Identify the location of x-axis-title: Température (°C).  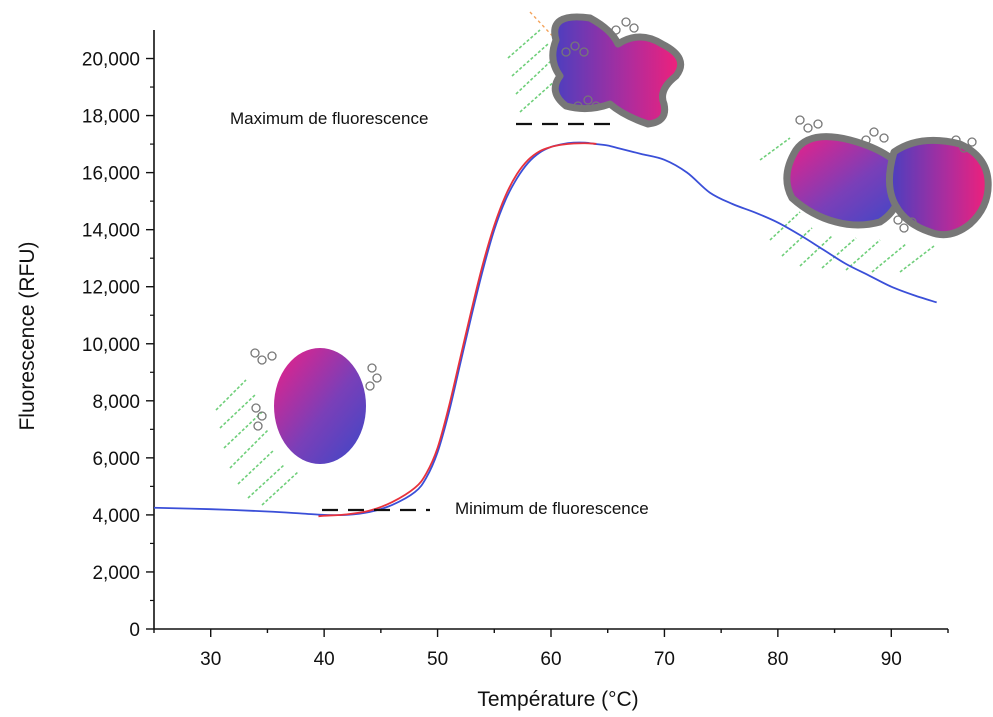
(557, 699).